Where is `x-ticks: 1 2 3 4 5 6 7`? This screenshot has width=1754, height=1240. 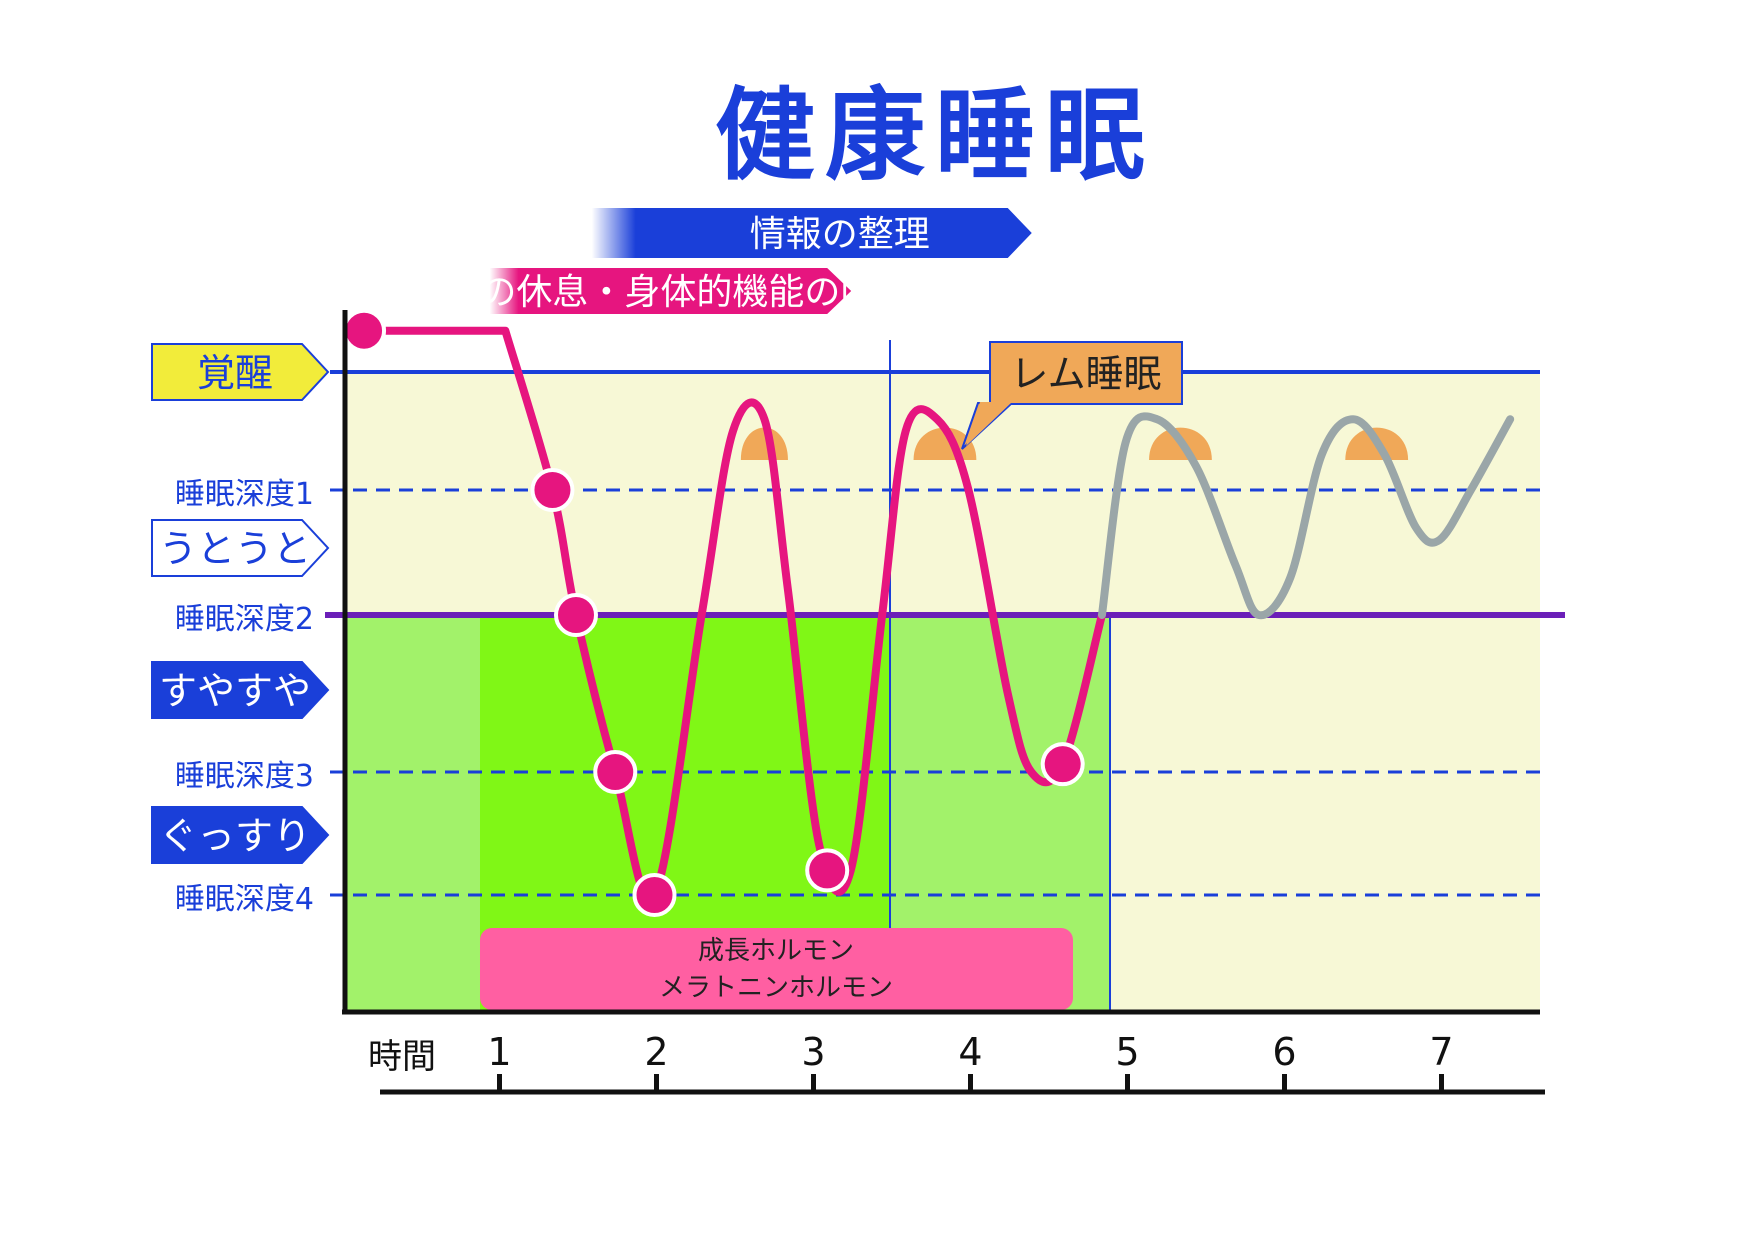
x-ticks: 1 2 3 4 5 6 7 is located at coordinates (970, 1061).